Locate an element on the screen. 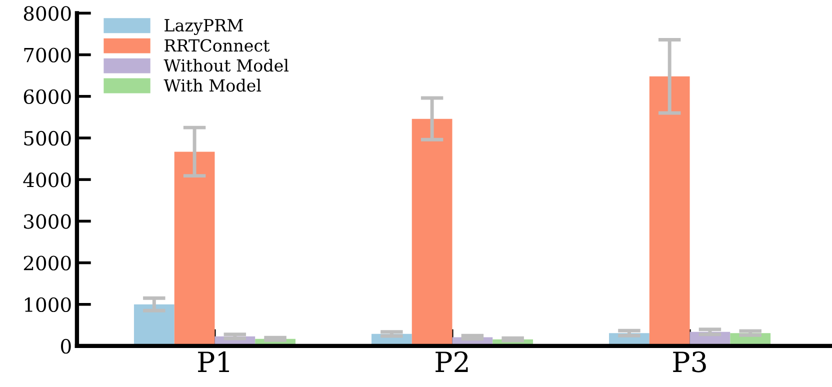 The image size is (832, 387). x-tick-label: P1 is located at coordinates (213, 361).